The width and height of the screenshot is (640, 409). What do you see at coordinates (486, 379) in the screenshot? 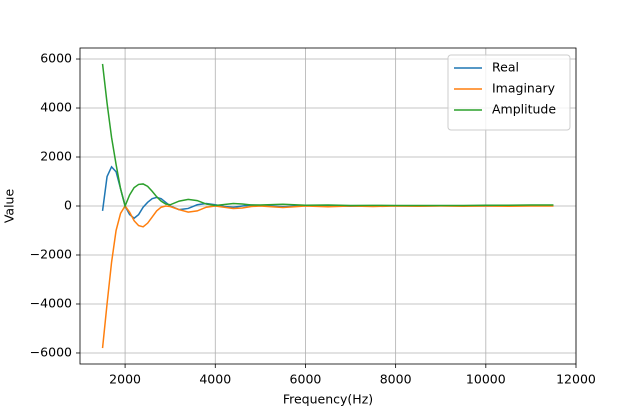
I see `x-tick-label: 10000` at bounding box center [486, 379].